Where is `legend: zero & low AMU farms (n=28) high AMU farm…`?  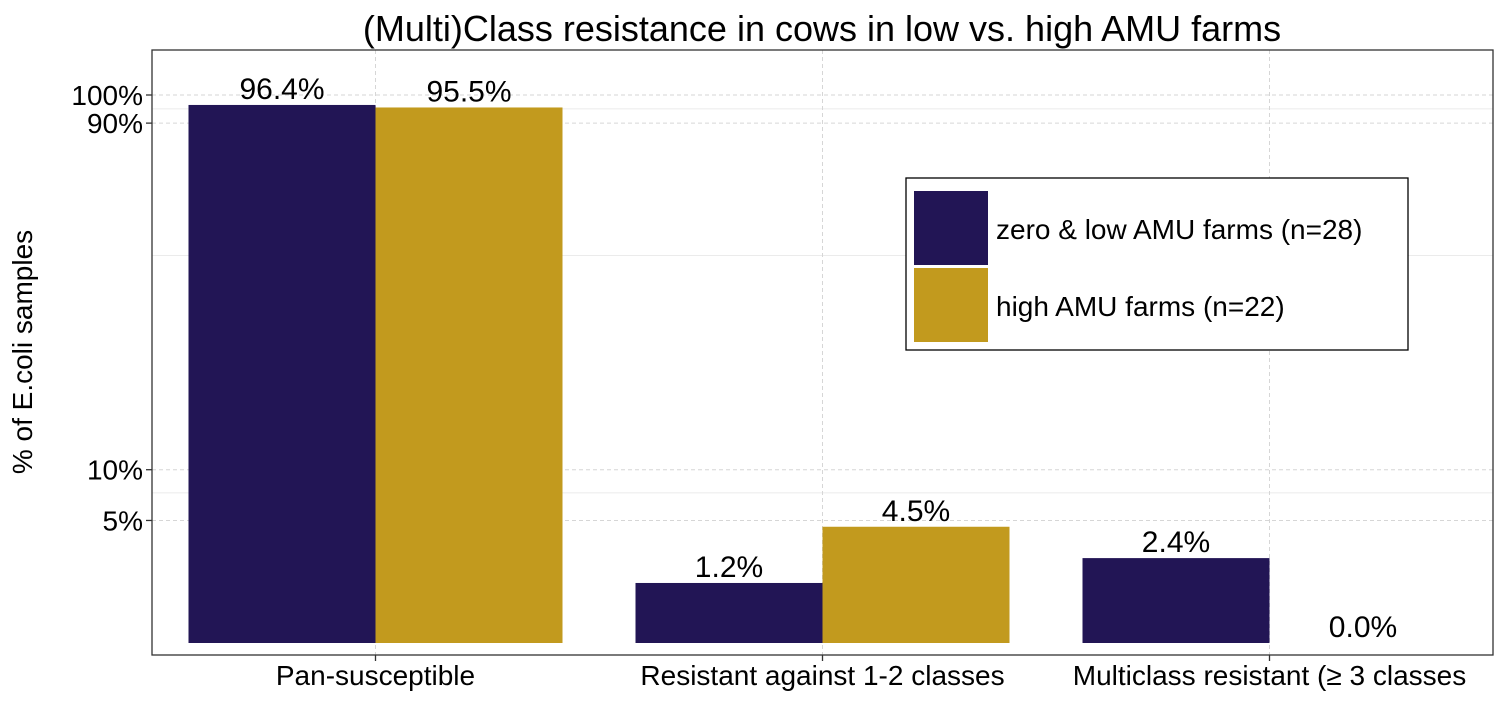 legend: zero & low AMU farms (n=28) high AMU farm… is located at coordinates (1157, 264).